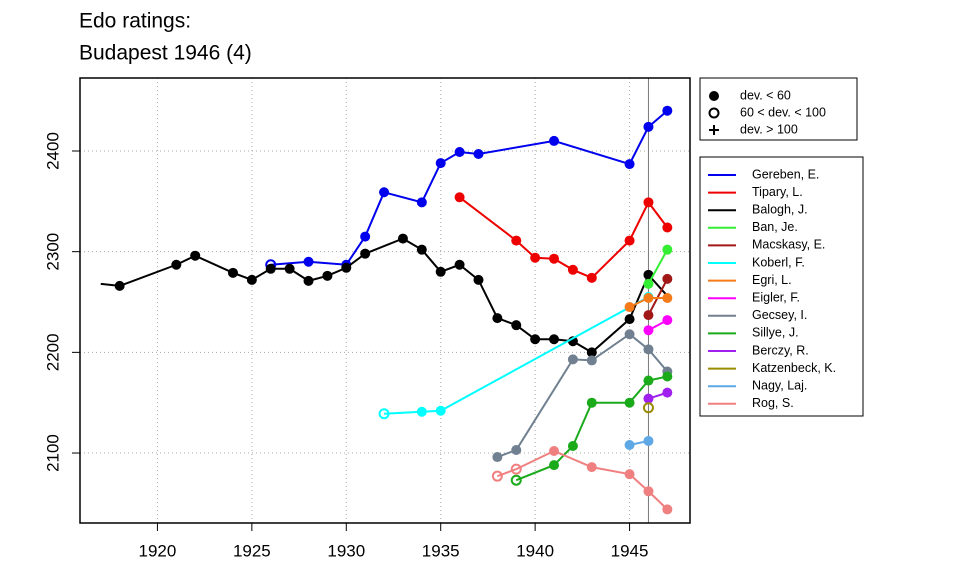  I want to click on x-tick-label: 1925, so click(252, 550).